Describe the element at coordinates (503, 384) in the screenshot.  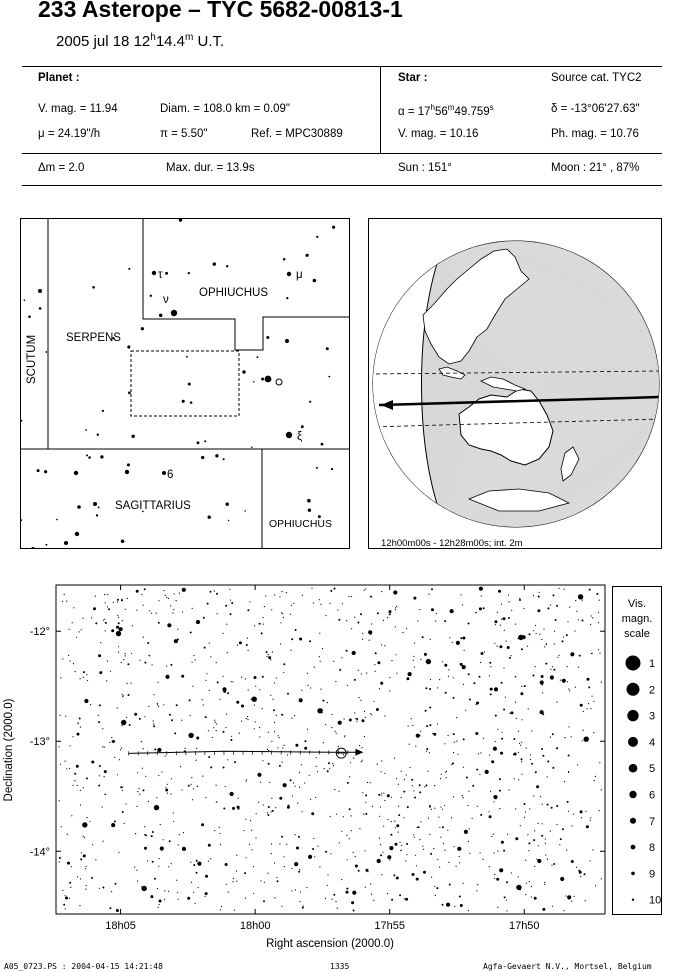
I see `new-guinea-coast` at that location.